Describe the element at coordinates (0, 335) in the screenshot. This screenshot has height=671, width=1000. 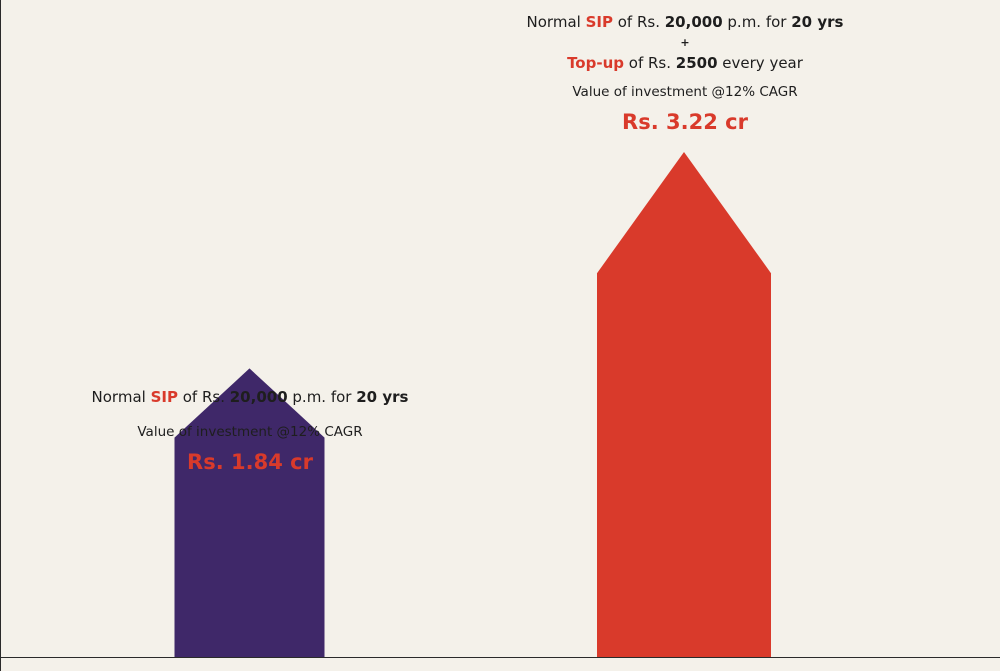
I see `left-border` at that location.